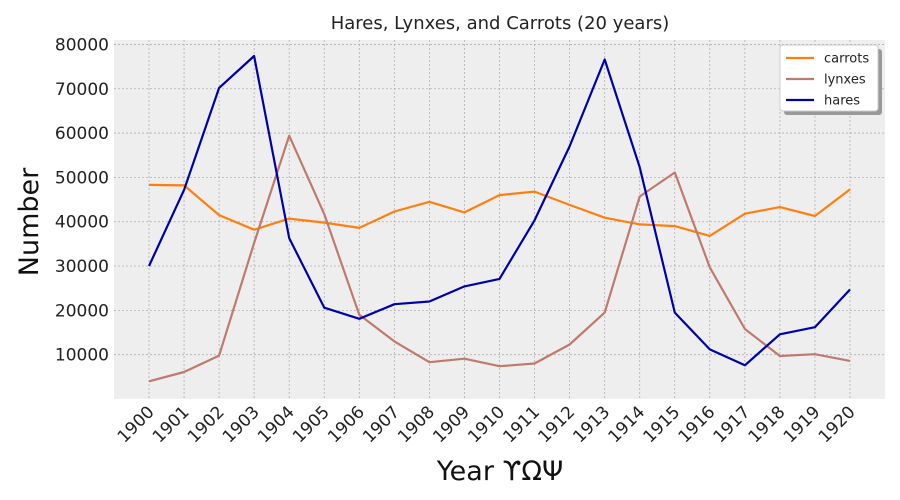 Image resolution: width=900 pixels, height=500 pixels. Describe the element at coordinates (241, 424) in the screenshot. I see `x-tick-label: 1903` at that location.